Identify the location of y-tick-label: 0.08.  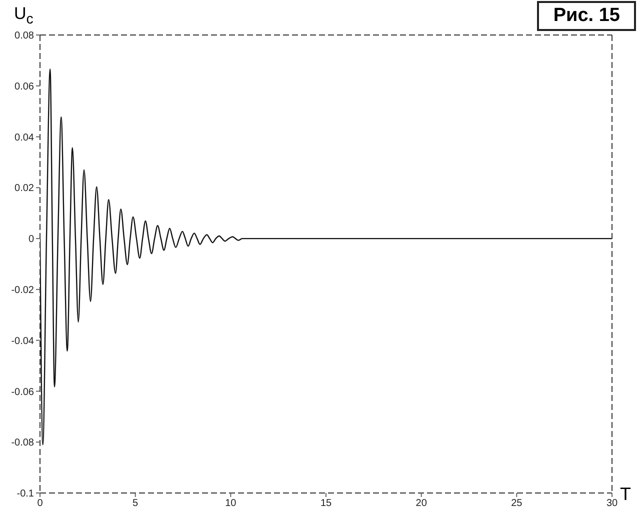
(24, 36).